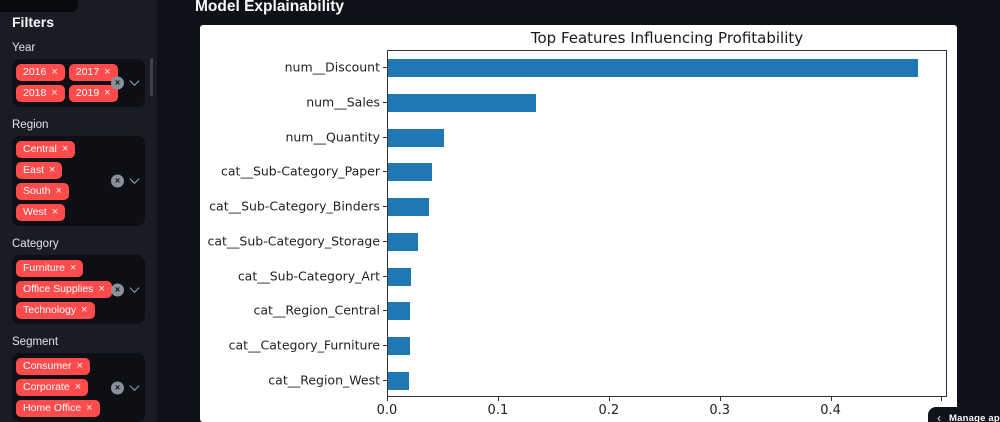 The height and width of the screenshot is (422, 1000). What do you see at coordinates (151, 77) in the screenshot?
I see `sidebar-scrollbar` at bounding box center [151, 77].